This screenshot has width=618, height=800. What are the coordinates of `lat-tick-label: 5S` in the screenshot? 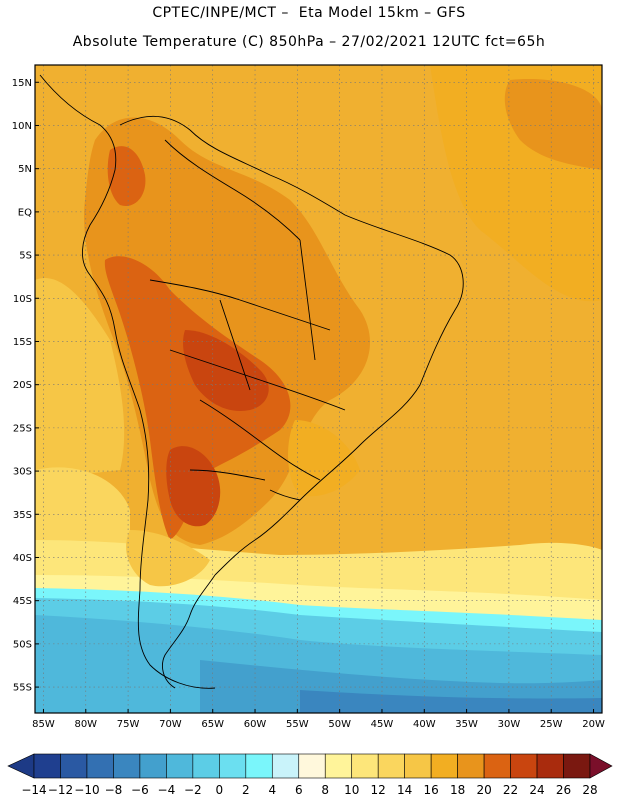 It's located at (25, 256).